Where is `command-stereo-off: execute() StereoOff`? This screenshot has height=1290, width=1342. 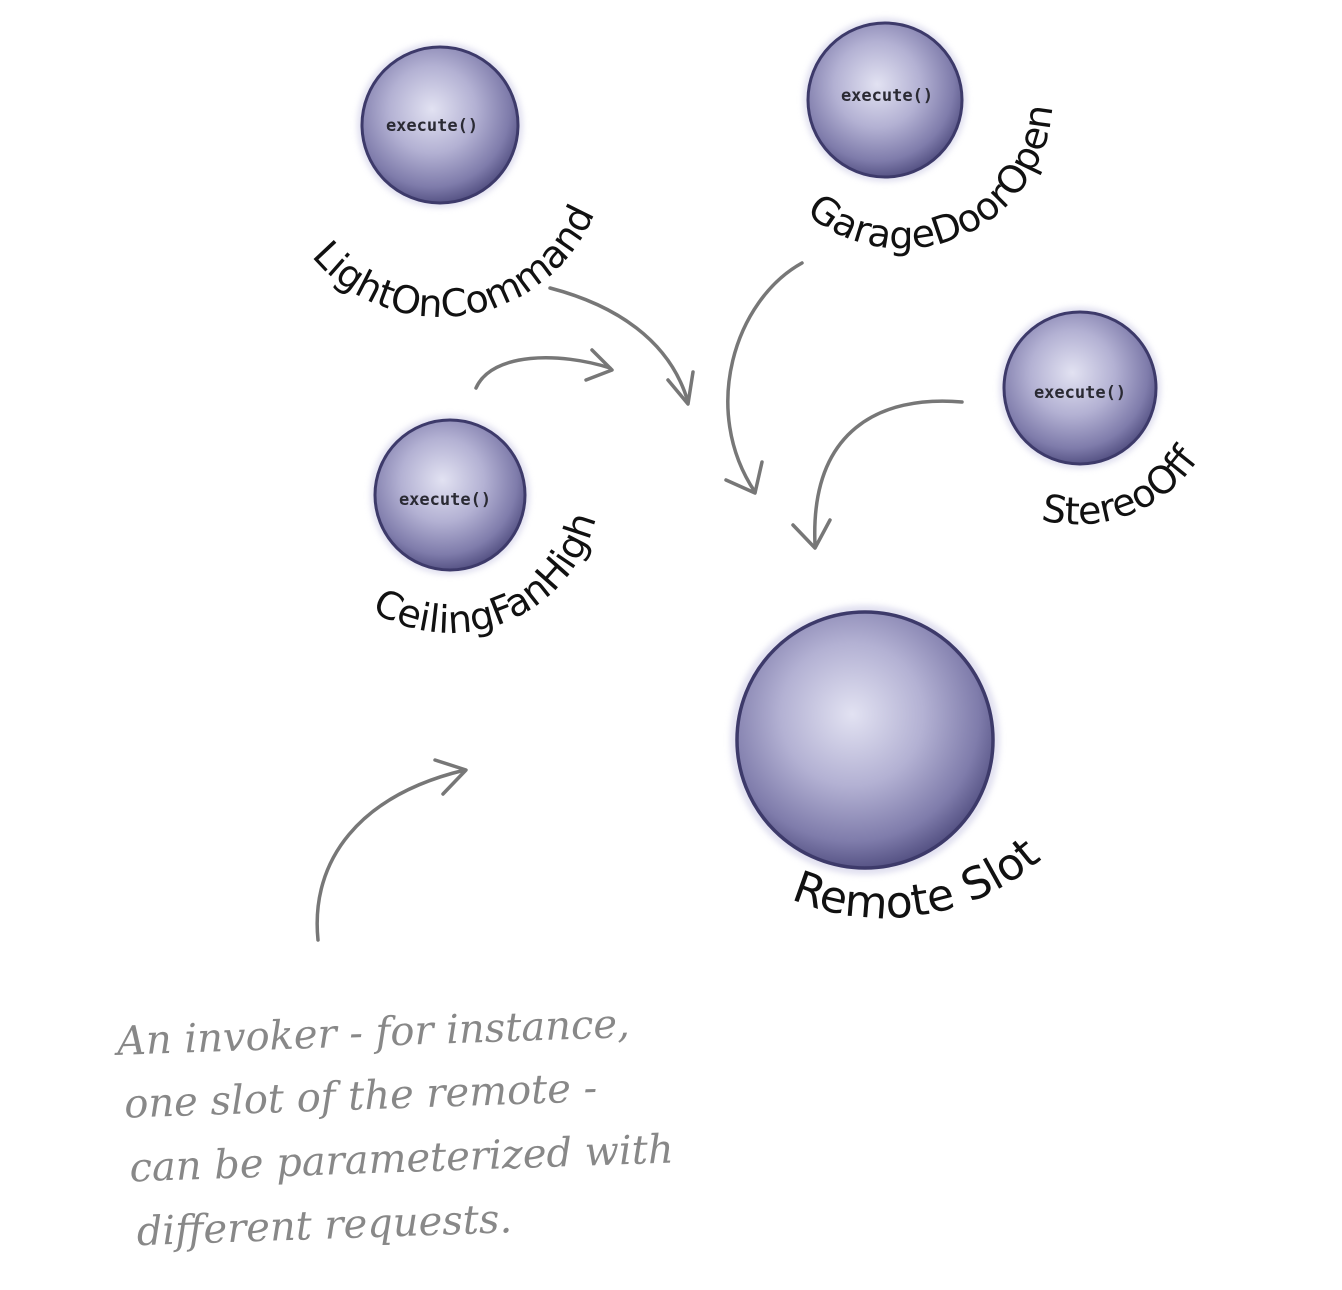
command-stereo-off: execute() StereoOff is located at coordinates (1102, 420).